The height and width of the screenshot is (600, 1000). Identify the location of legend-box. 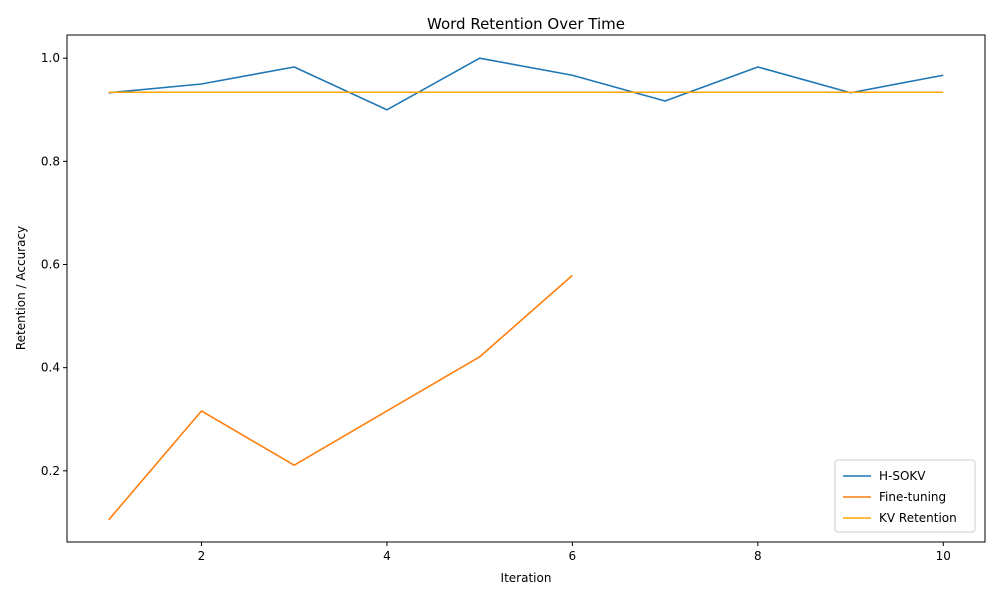
(905, 496).